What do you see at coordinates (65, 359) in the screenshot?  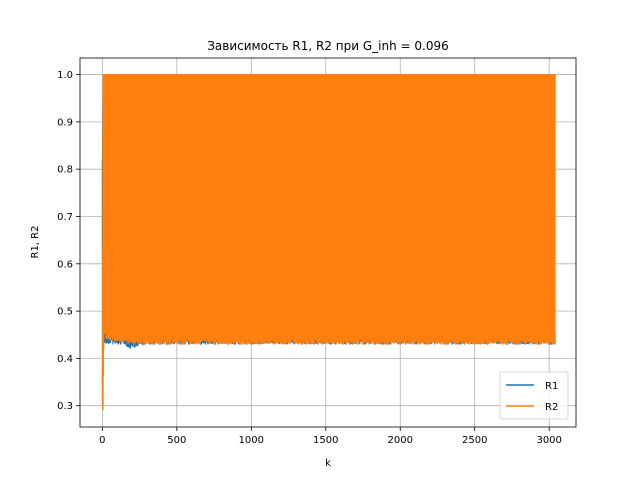 I see `y-tick-label: 0.4` at bounding box center [65, 359].